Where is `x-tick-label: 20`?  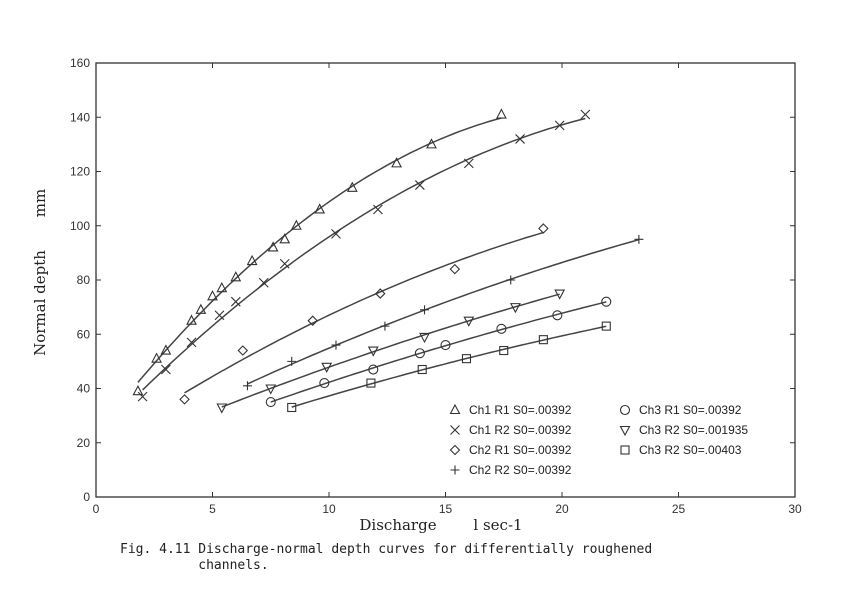 x-tick-label: 20 is located at coordinates (562, 509).